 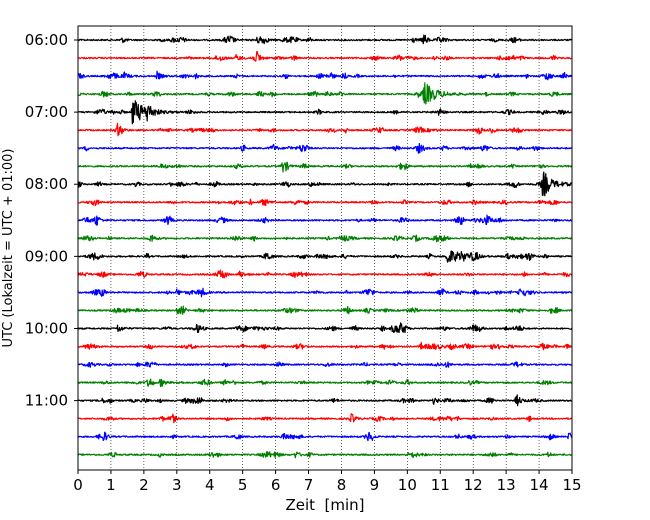 I want to click on x-tick-label: 3, so click(x=177, y=485).